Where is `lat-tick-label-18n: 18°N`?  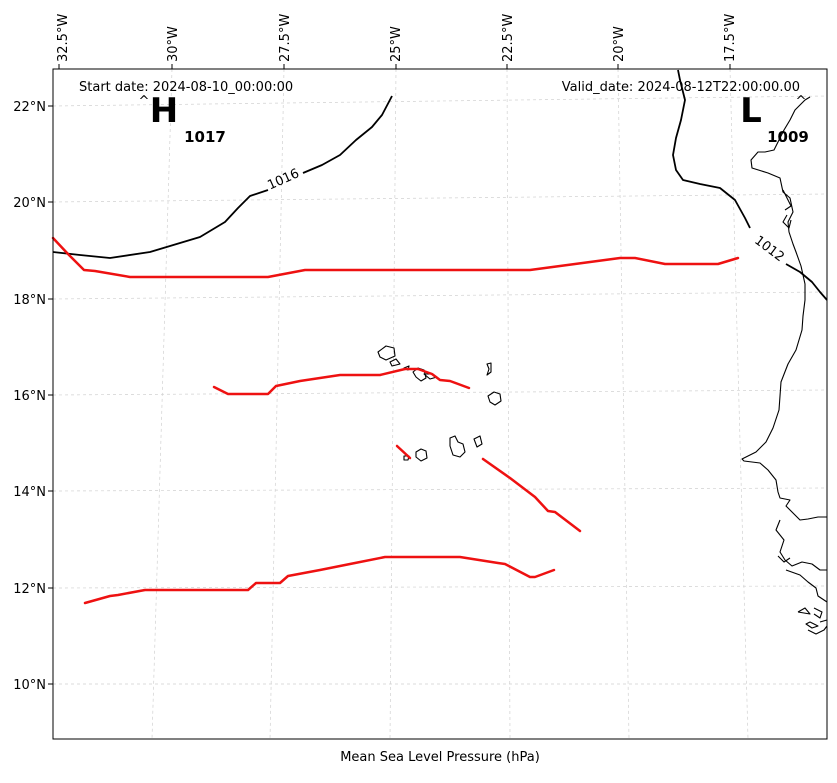 lat-tick-label-18n: 18°N is located at coordinates (29, 300).